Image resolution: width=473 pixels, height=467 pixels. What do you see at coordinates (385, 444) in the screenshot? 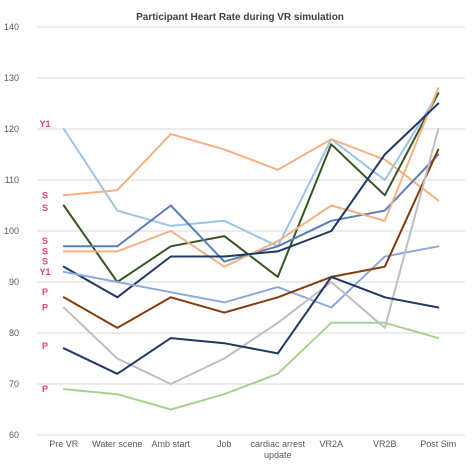
I see `x-tick-label: VR2B` at bounding box center [385, 444].